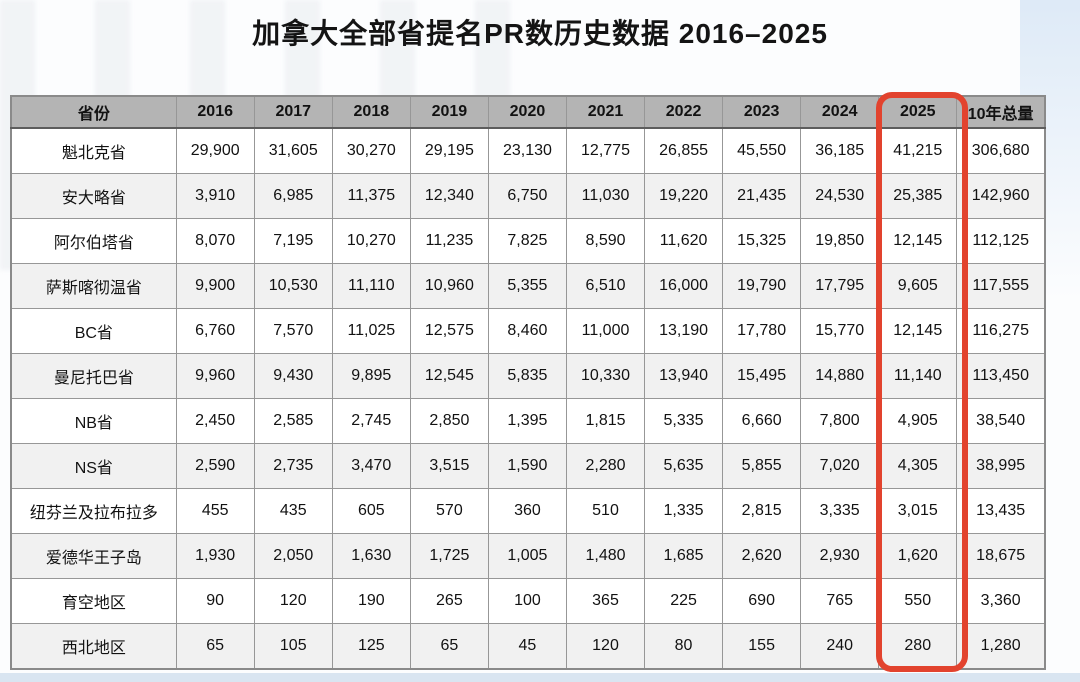 This screenshot has width=1080, height=682. I want to click on value-cell: 550, so click(918, 601).